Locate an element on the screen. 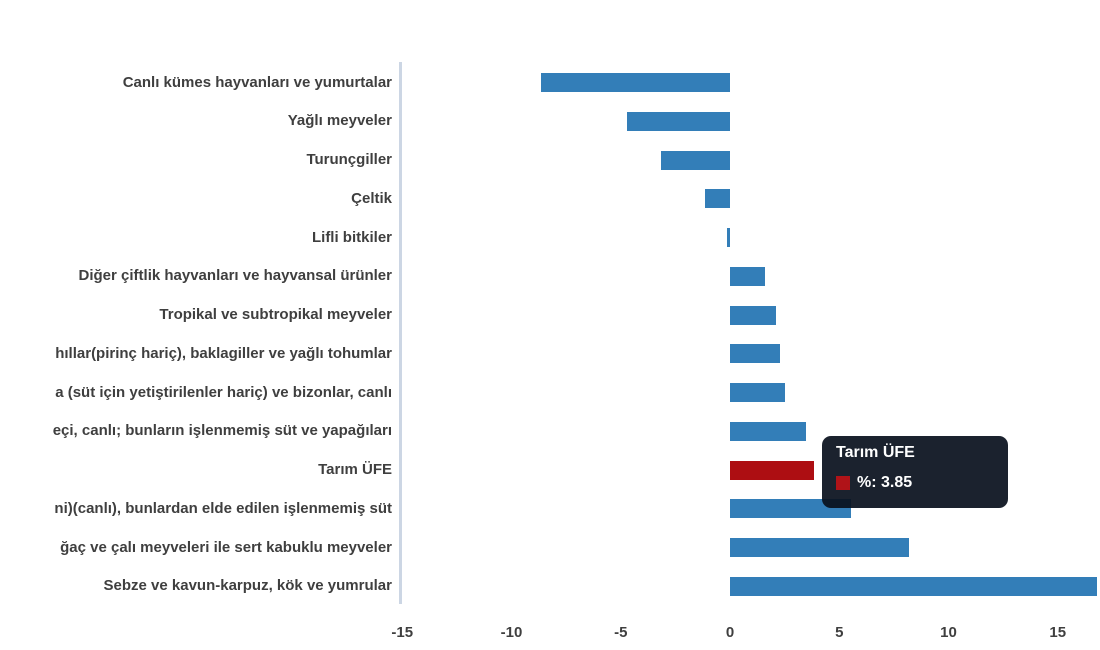 Image resolution: width=1100 pixels, height=650 pixels. category-label: Tropikal ve subtropikal meyveler is located at coordinates (275, 314).